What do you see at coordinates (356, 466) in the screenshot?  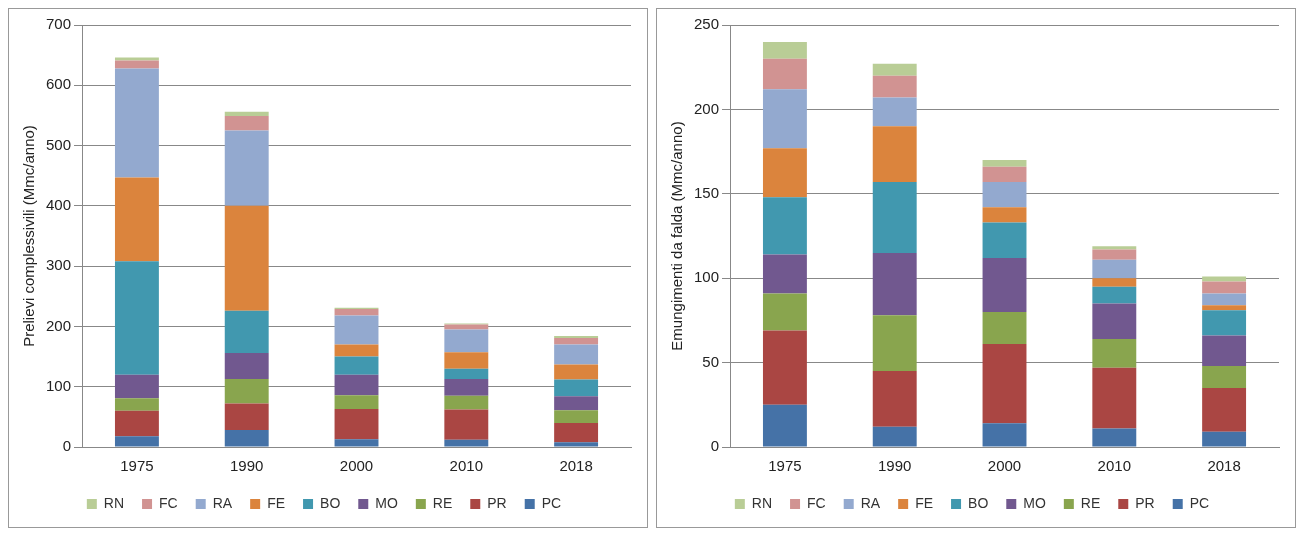 I see `x-tick-label: 2000` at bounding box center [356, 466].